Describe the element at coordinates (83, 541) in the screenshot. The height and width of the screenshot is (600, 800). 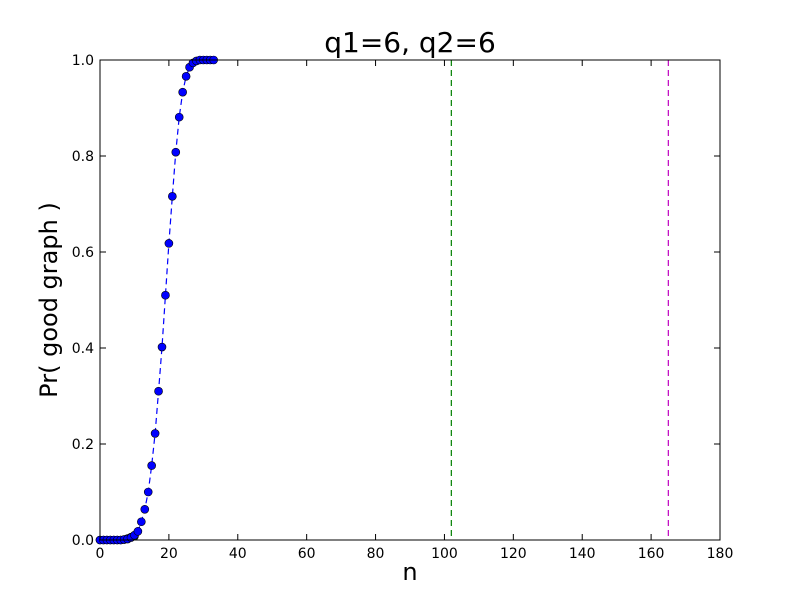
I see `y-tick-label: 0.0` at that location.